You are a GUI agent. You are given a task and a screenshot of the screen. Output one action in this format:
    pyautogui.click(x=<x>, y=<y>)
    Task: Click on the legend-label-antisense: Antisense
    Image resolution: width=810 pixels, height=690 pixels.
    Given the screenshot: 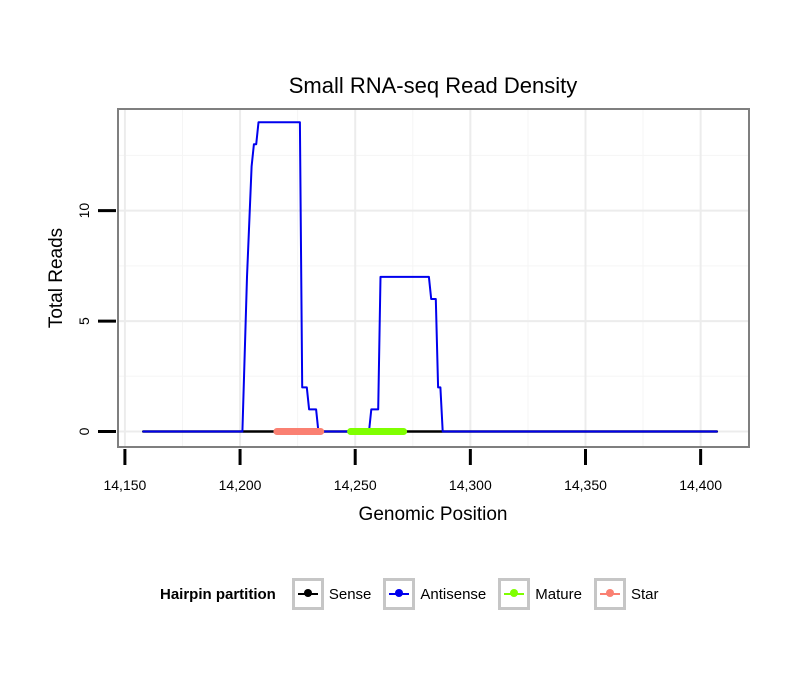 What is the action you would take?
    pyautogui.click(x=453, y=594)
    